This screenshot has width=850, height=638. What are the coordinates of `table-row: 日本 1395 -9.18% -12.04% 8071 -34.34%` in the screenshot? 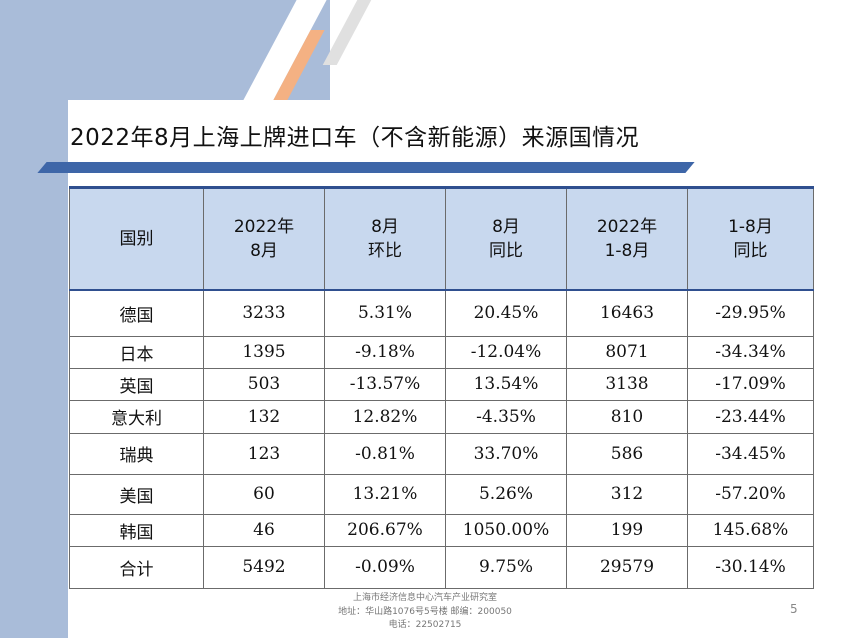 It's located at (441, 352).